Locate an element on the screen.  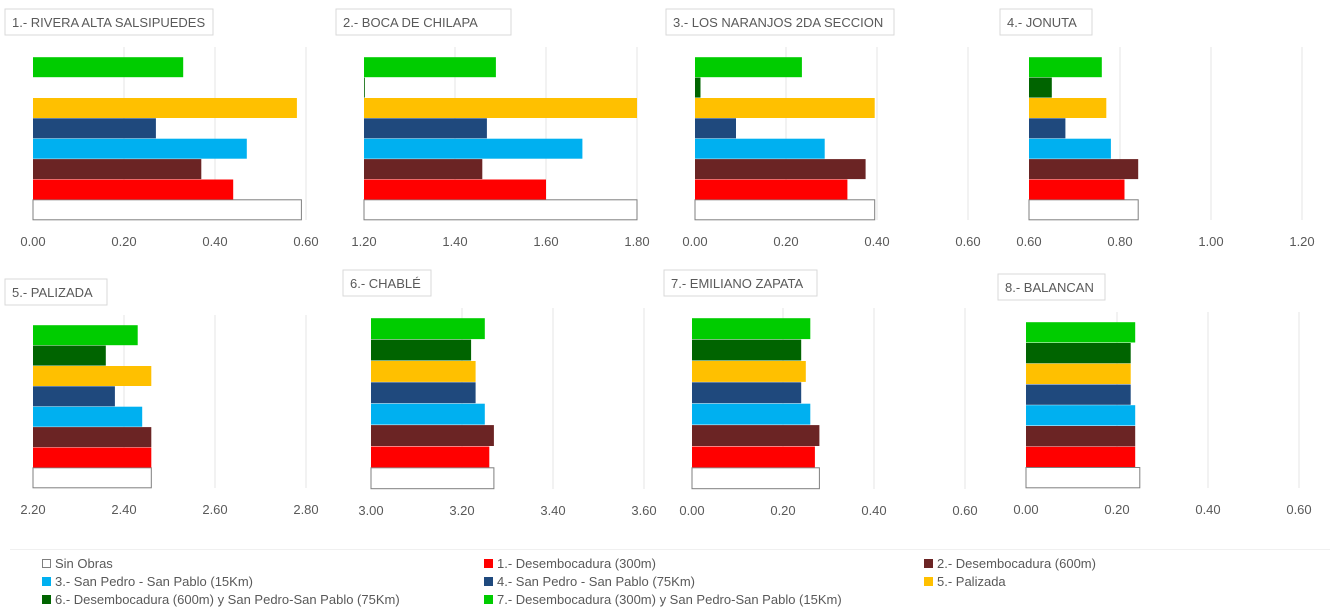
chart-title: 3.- LOS NARANJOS 2DA SECCION is located at coordinates (778, 22).